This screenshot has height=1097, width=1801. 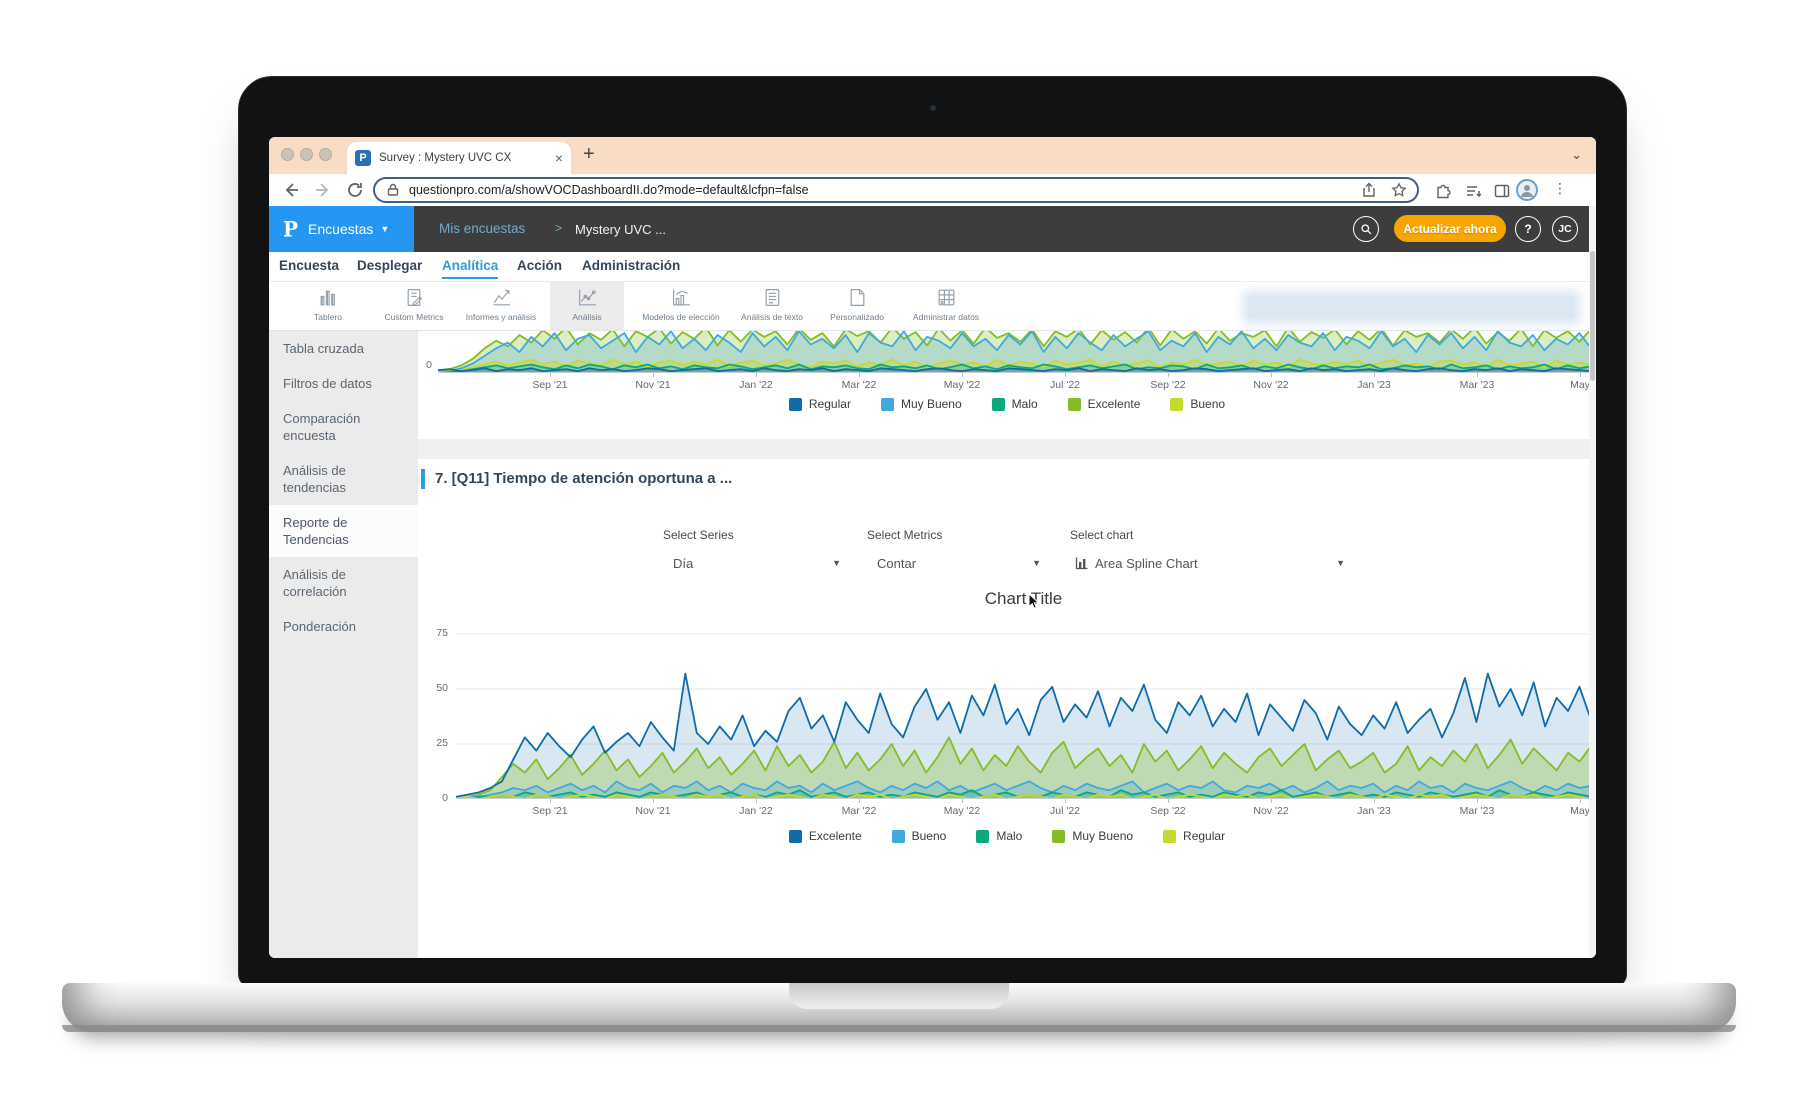 I want to click on product-switcher: P Encuestas ▼, so click(x=341, y=229).